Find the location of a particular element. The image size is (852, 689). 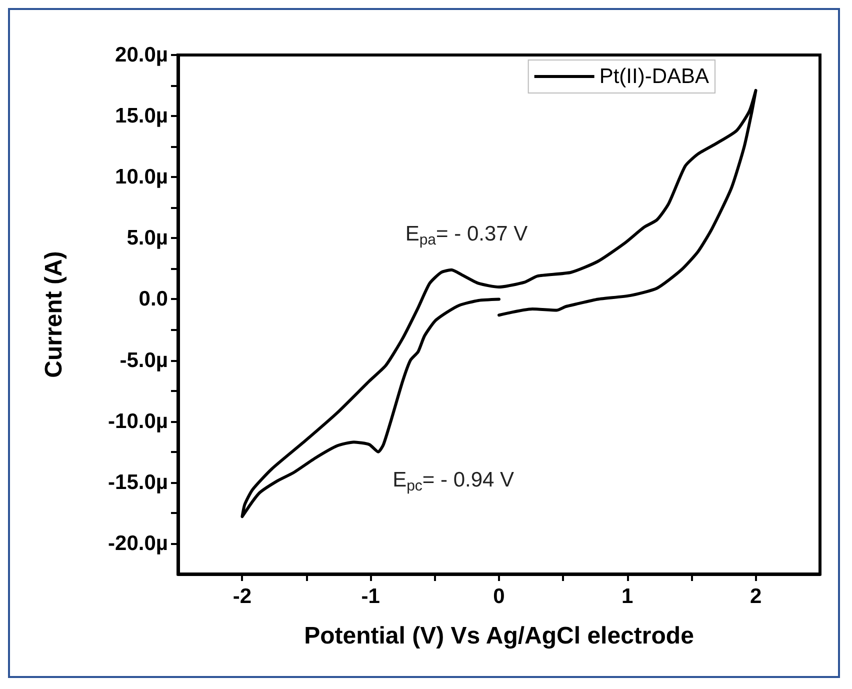

x-tick-label: -1 is located at coordinates (370, 596).